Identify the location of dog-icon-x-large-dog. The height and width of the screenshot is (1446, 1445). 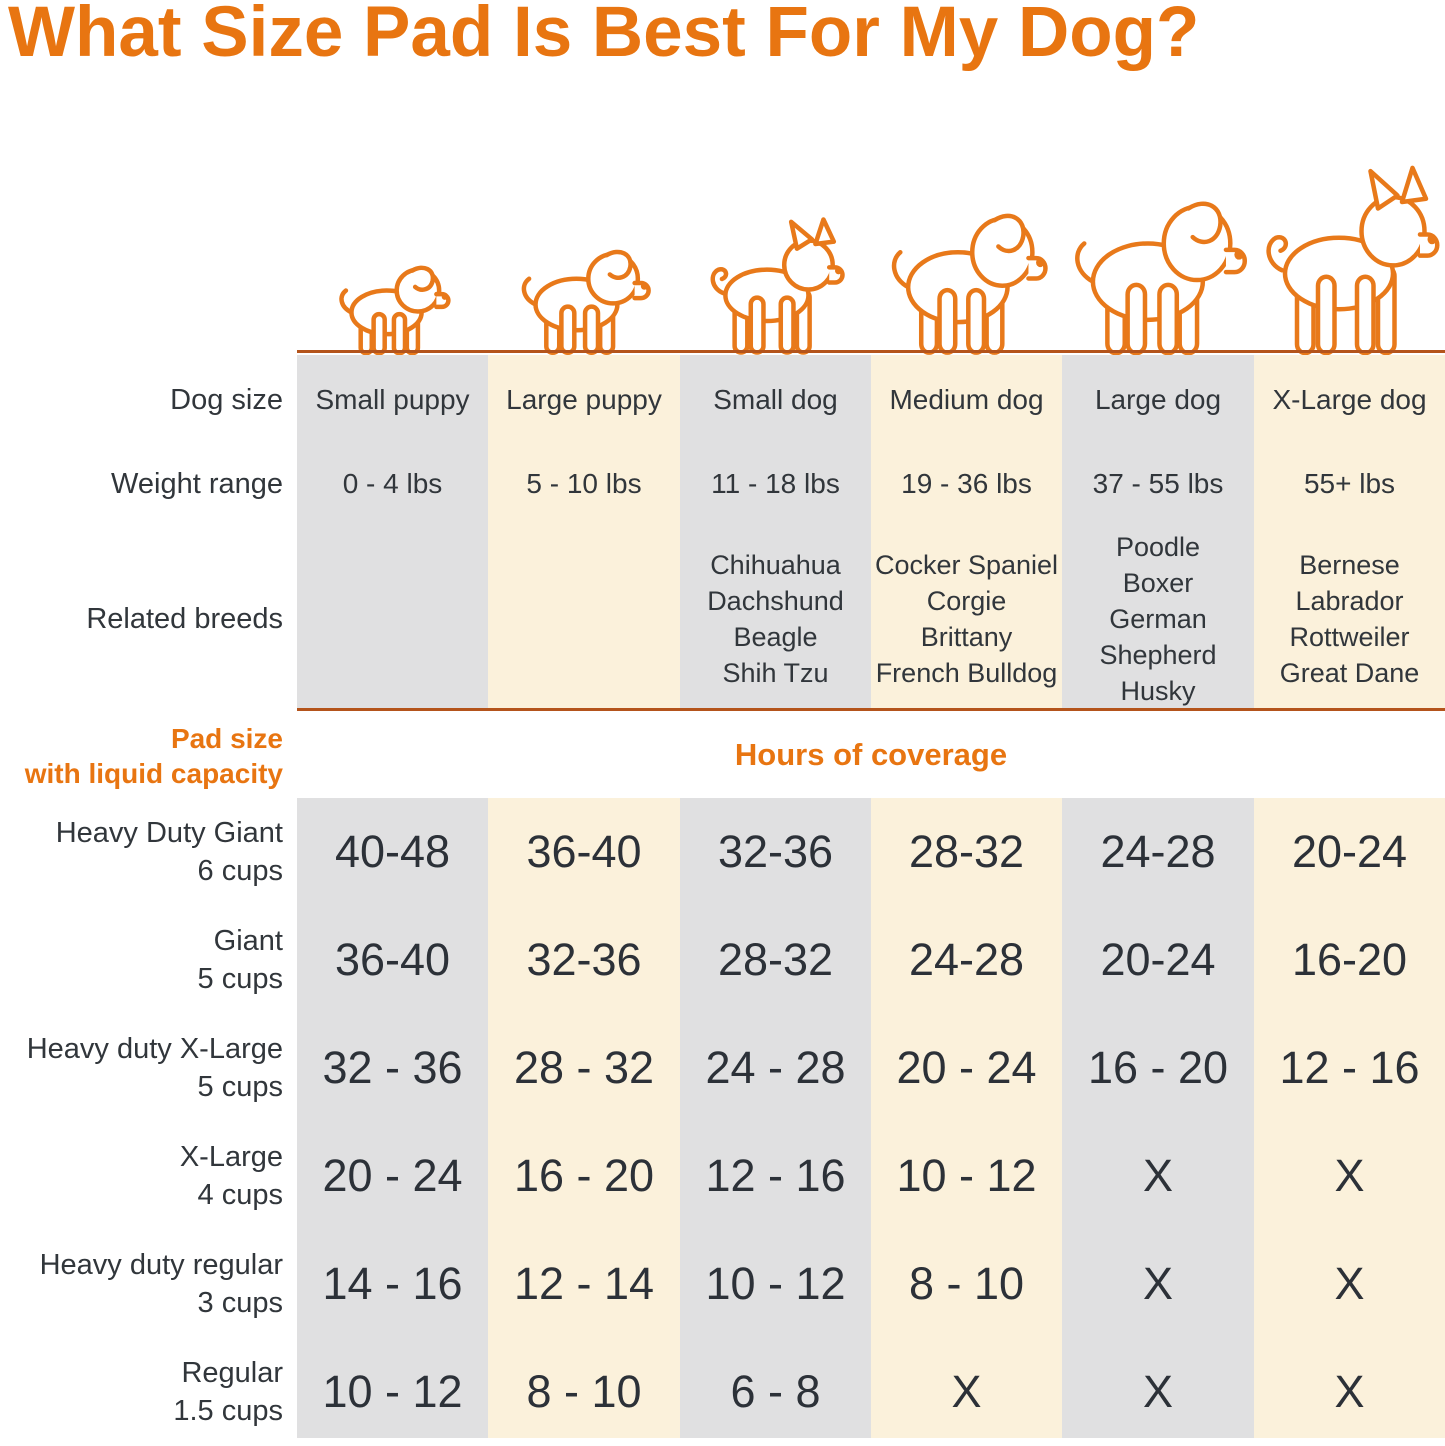
(1348, 260).